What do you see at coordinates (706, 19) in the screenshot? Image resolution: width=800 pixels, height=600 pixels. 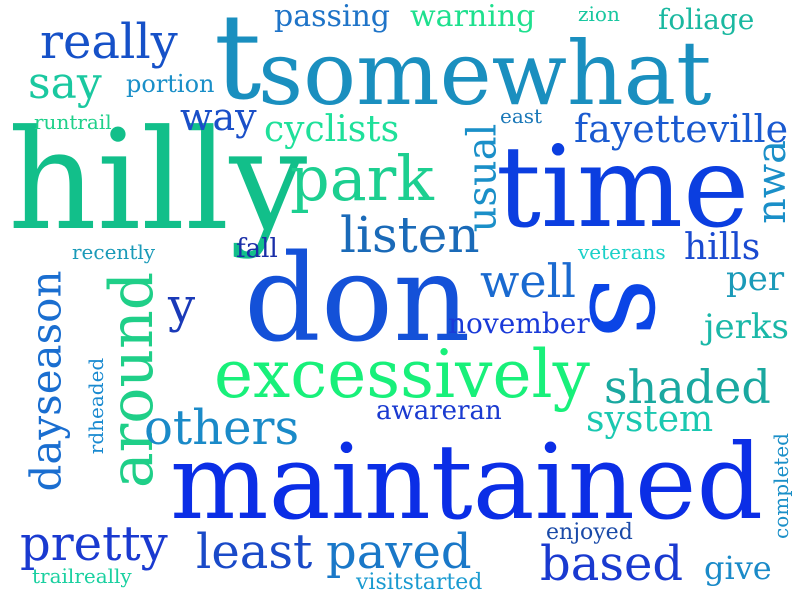 I see `word-foliage: foliage` at bounding box center [706, 19].